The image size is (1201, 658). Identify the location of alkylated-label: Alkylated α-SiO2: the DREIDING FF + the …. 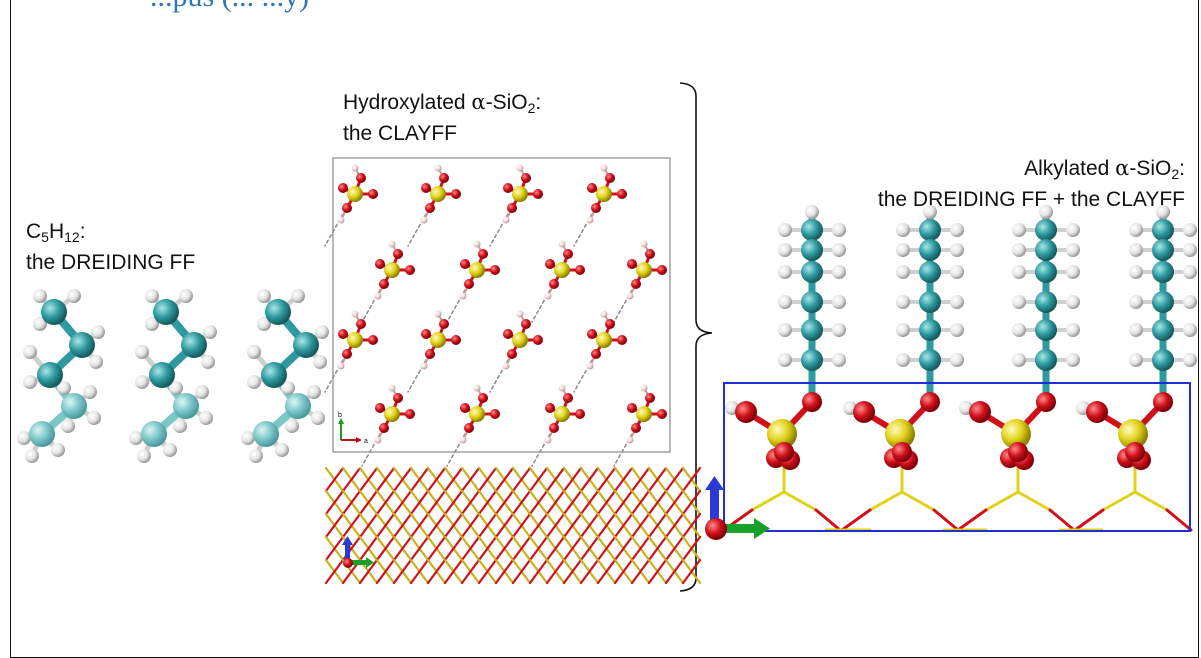
(1031, 183).